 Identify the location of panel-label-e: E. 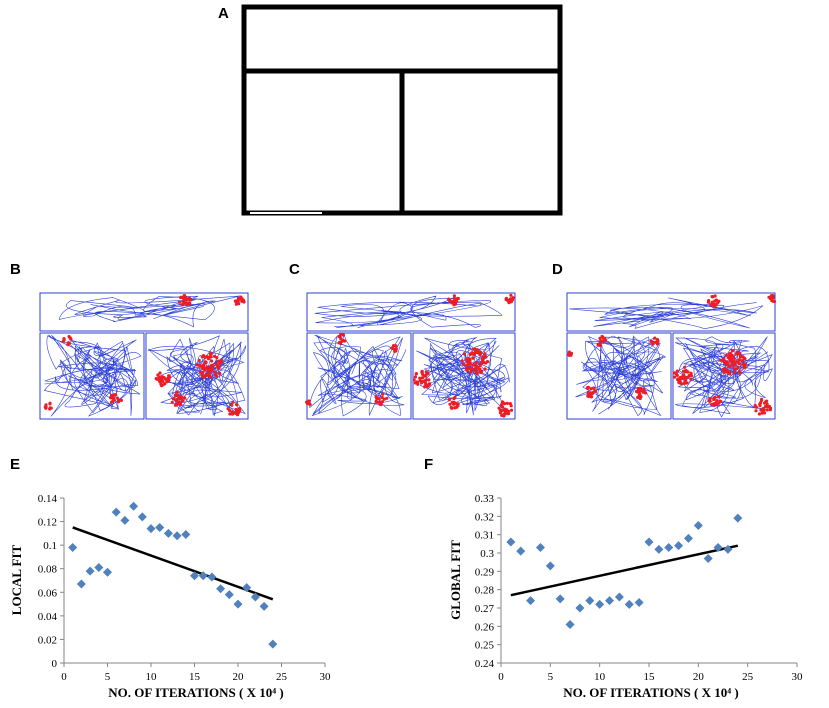
(15, 464).